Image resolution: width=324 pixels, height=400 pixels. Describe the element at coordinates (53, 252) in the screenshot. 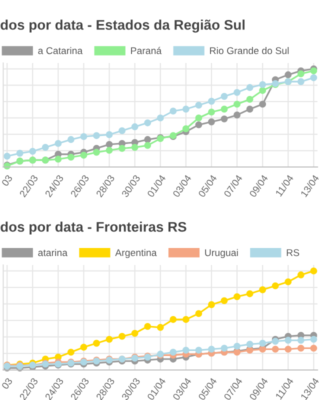

I see `legend-label: atarina` at that location.